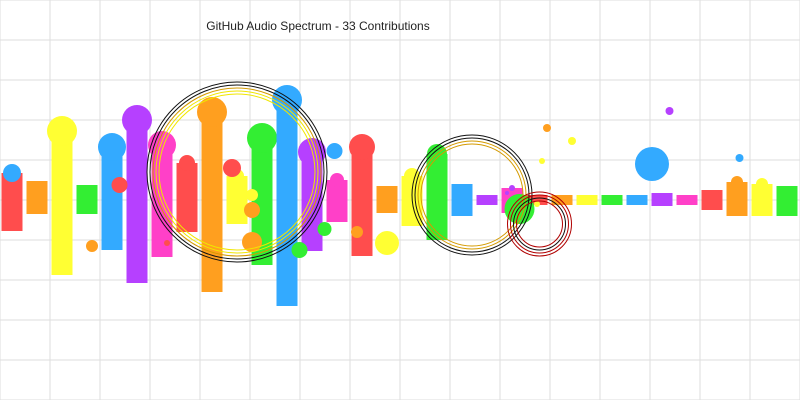  What do you see at coordinates (317, 26) in the screenshot?
I see `chart-title: GitHub Audio Spectrum - 33 Contributions` at bounding box center [317, 26].